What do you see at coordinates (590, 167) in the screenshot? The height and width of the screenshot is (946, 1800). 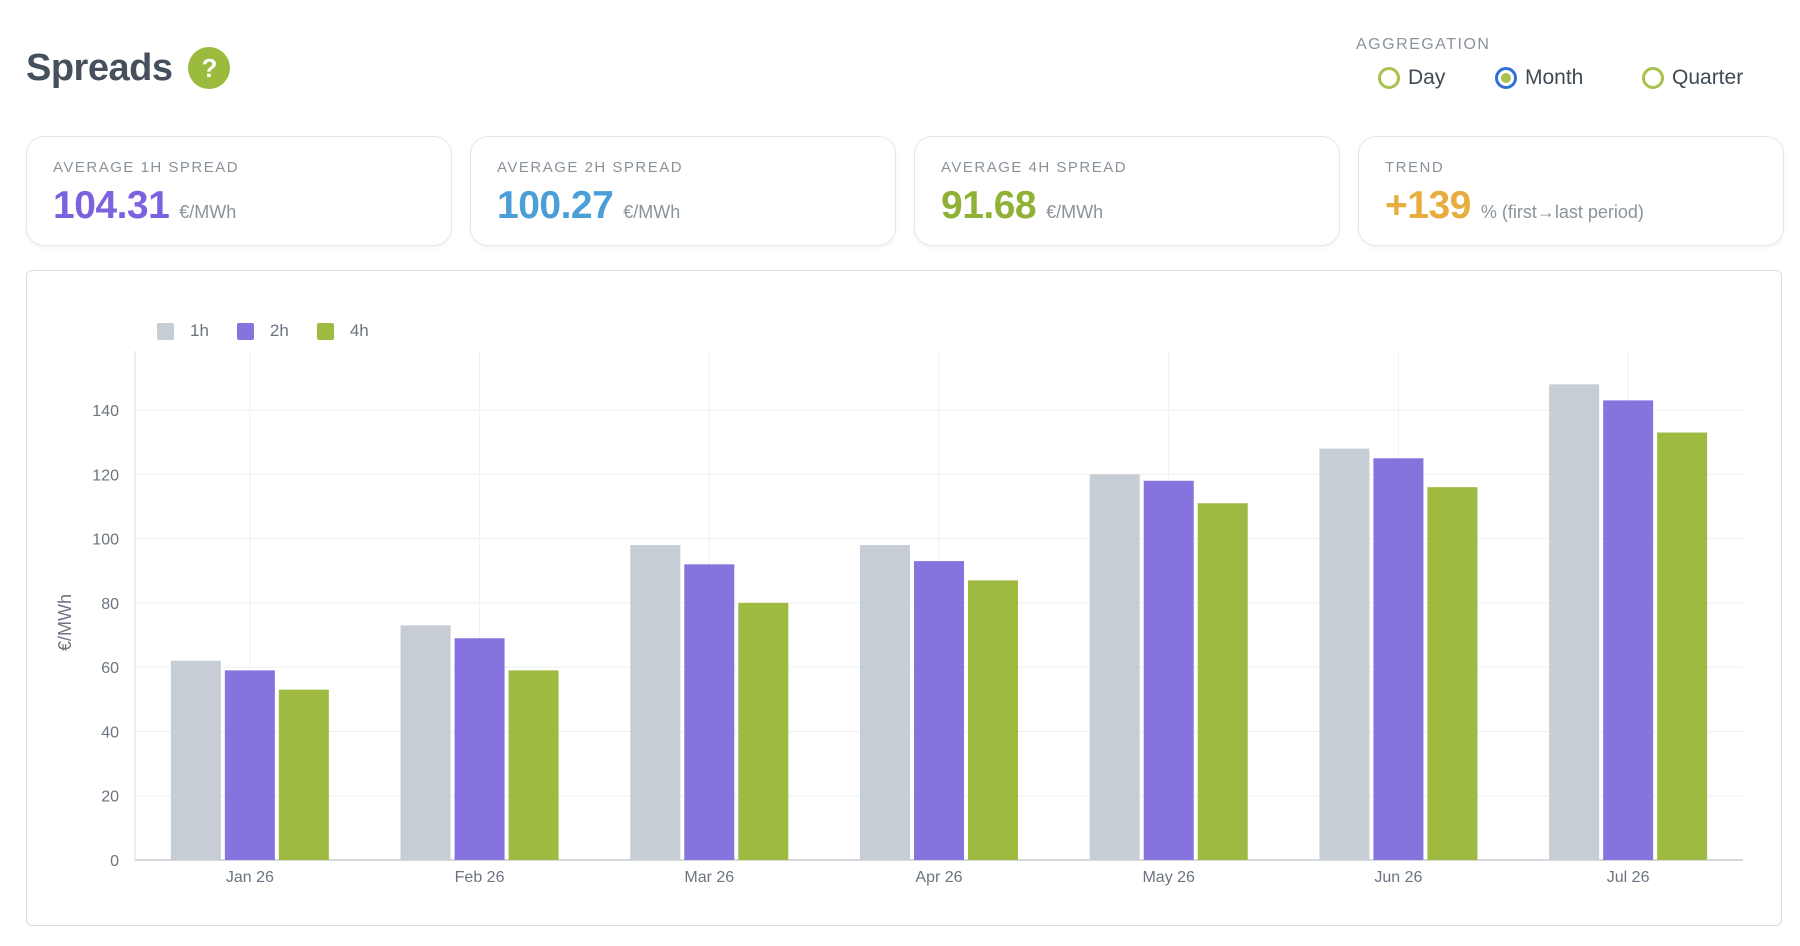 I see `card-label: AVERAGE 2H SPREAD` at bounding box center [590, 167].